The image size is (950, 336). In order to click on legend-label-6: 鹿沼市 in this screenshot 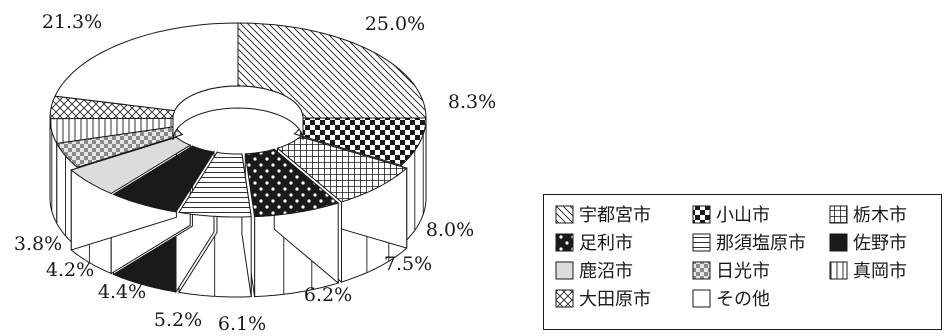, I will do `click(606, 271)`.